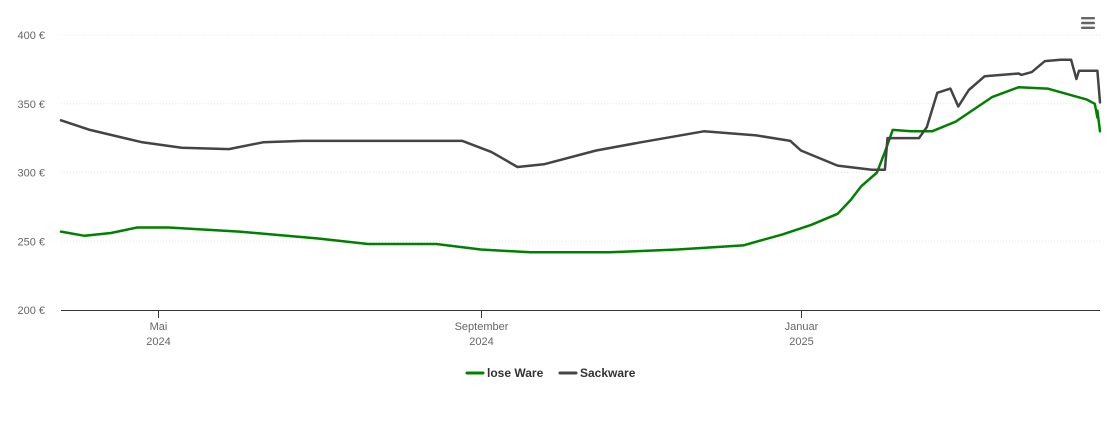 This screenshot has width=1110, height=428. I want to click on x-tick-label-month: Mai, so click(159, 327).